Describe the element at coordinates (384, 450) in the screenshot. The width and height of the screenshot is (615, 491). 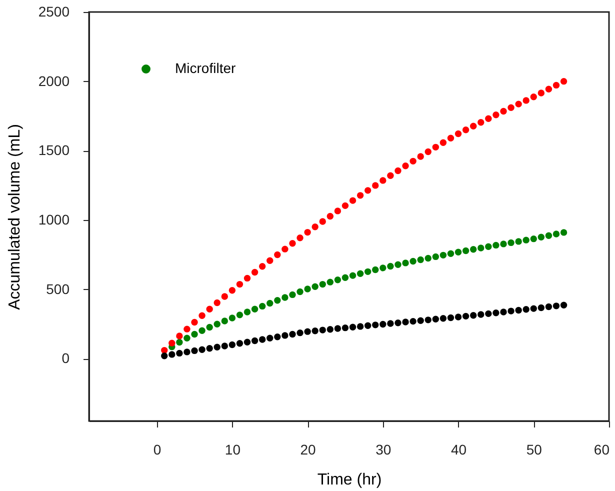
I see `x-tick-label: 30` at that location.